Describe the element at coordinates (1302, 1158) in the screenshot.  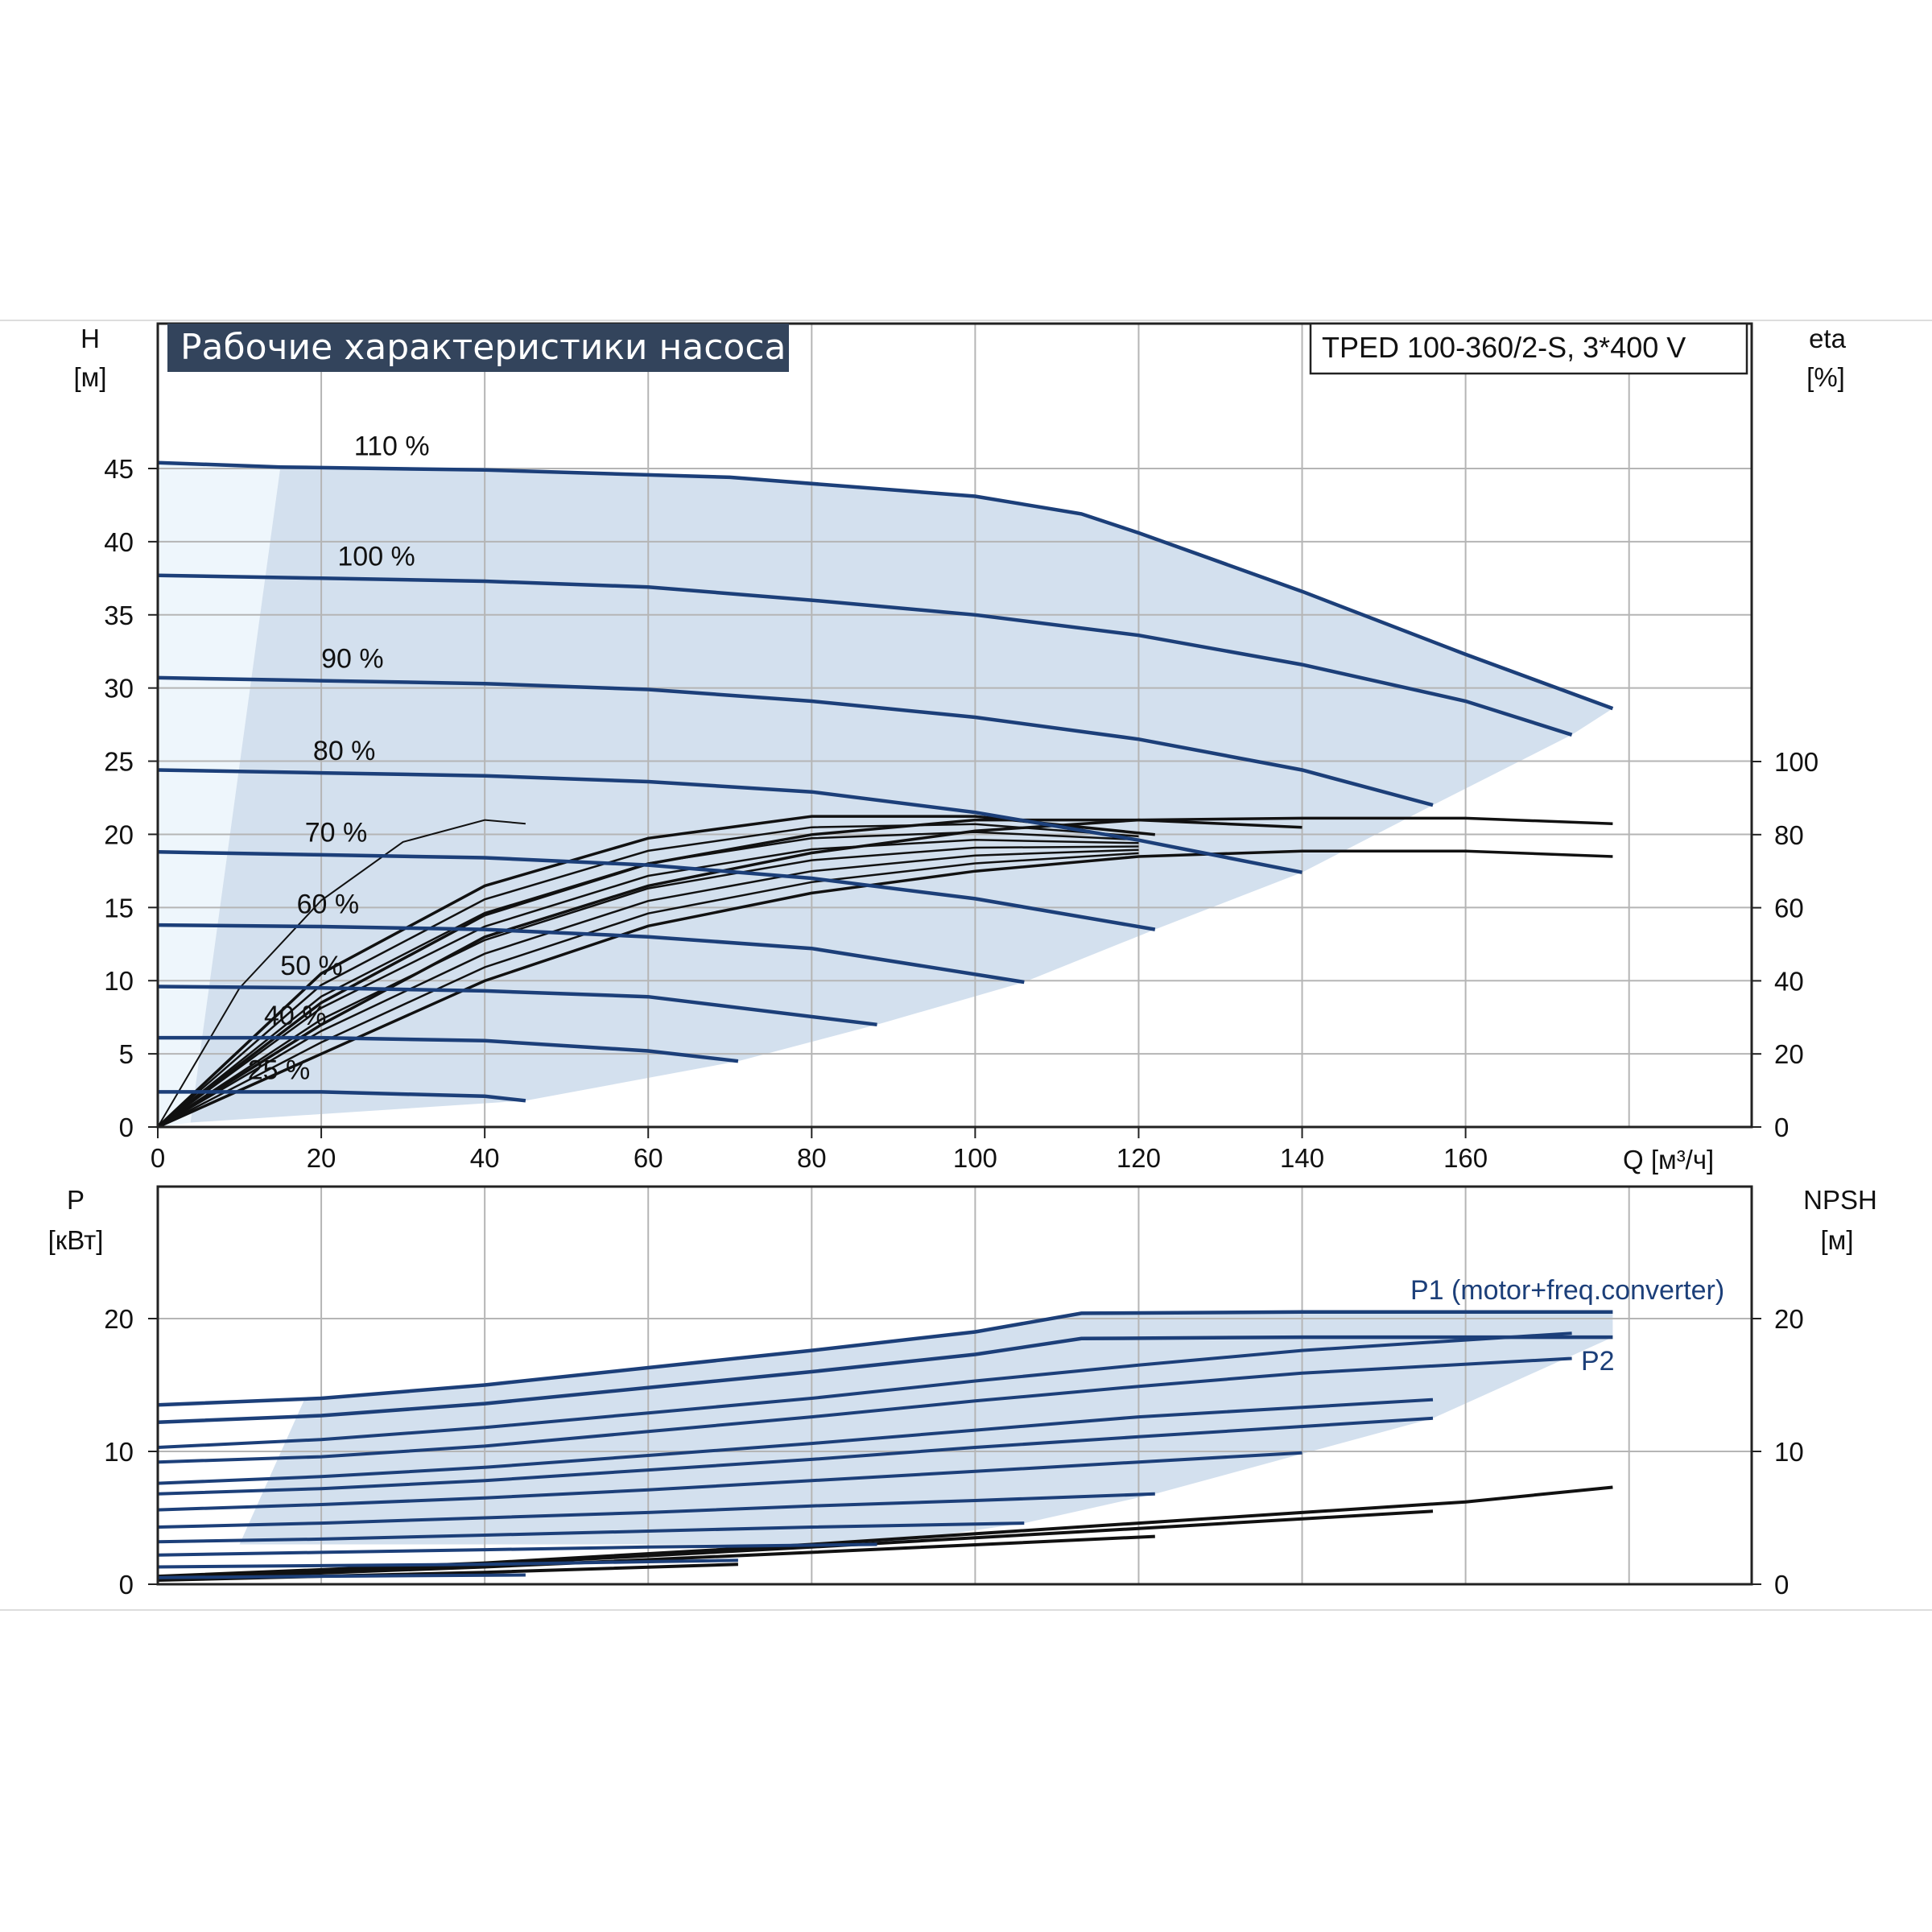
I see `x-tick-label: 140` at that location.